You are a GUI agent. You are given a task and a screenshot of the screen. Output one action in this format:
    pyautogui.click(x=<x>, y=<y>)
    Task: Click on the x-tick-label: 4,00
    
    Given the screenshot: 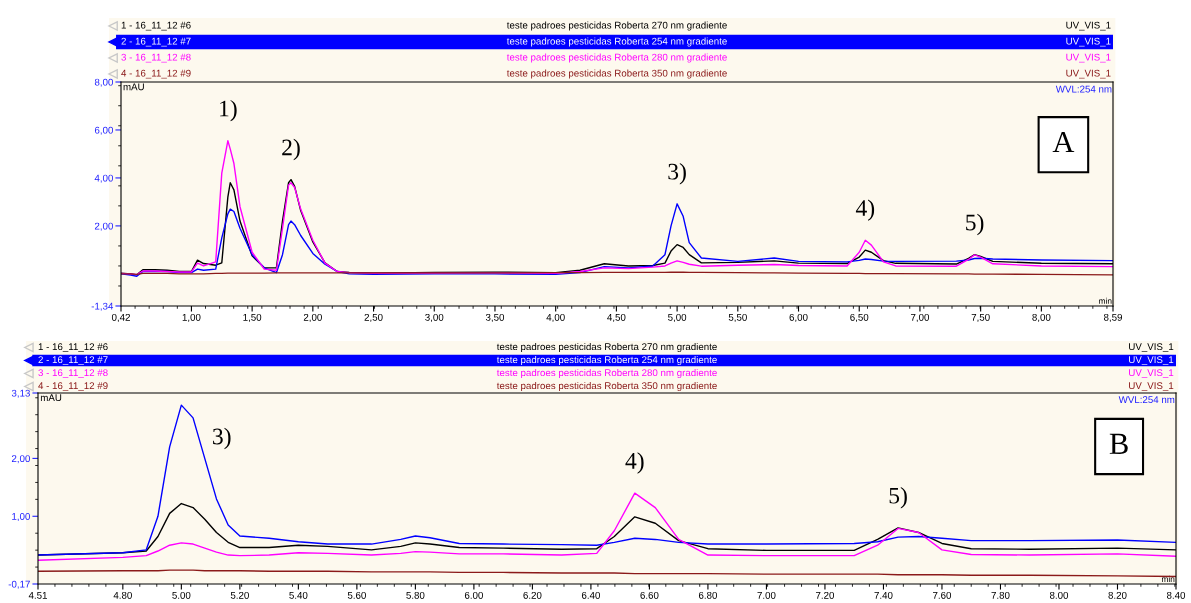 What is the action you would take?
    pyautogui.click(x=555, y=317)
    